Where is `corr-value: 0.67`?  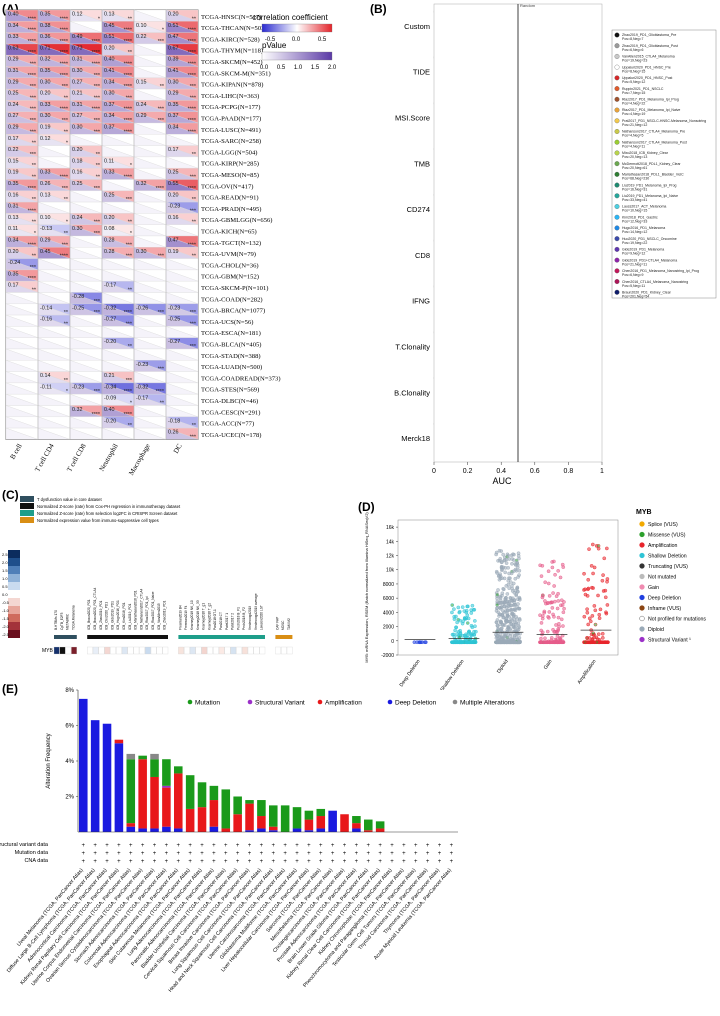 corr-value: 0.67 is located at coordinates (173, 48).